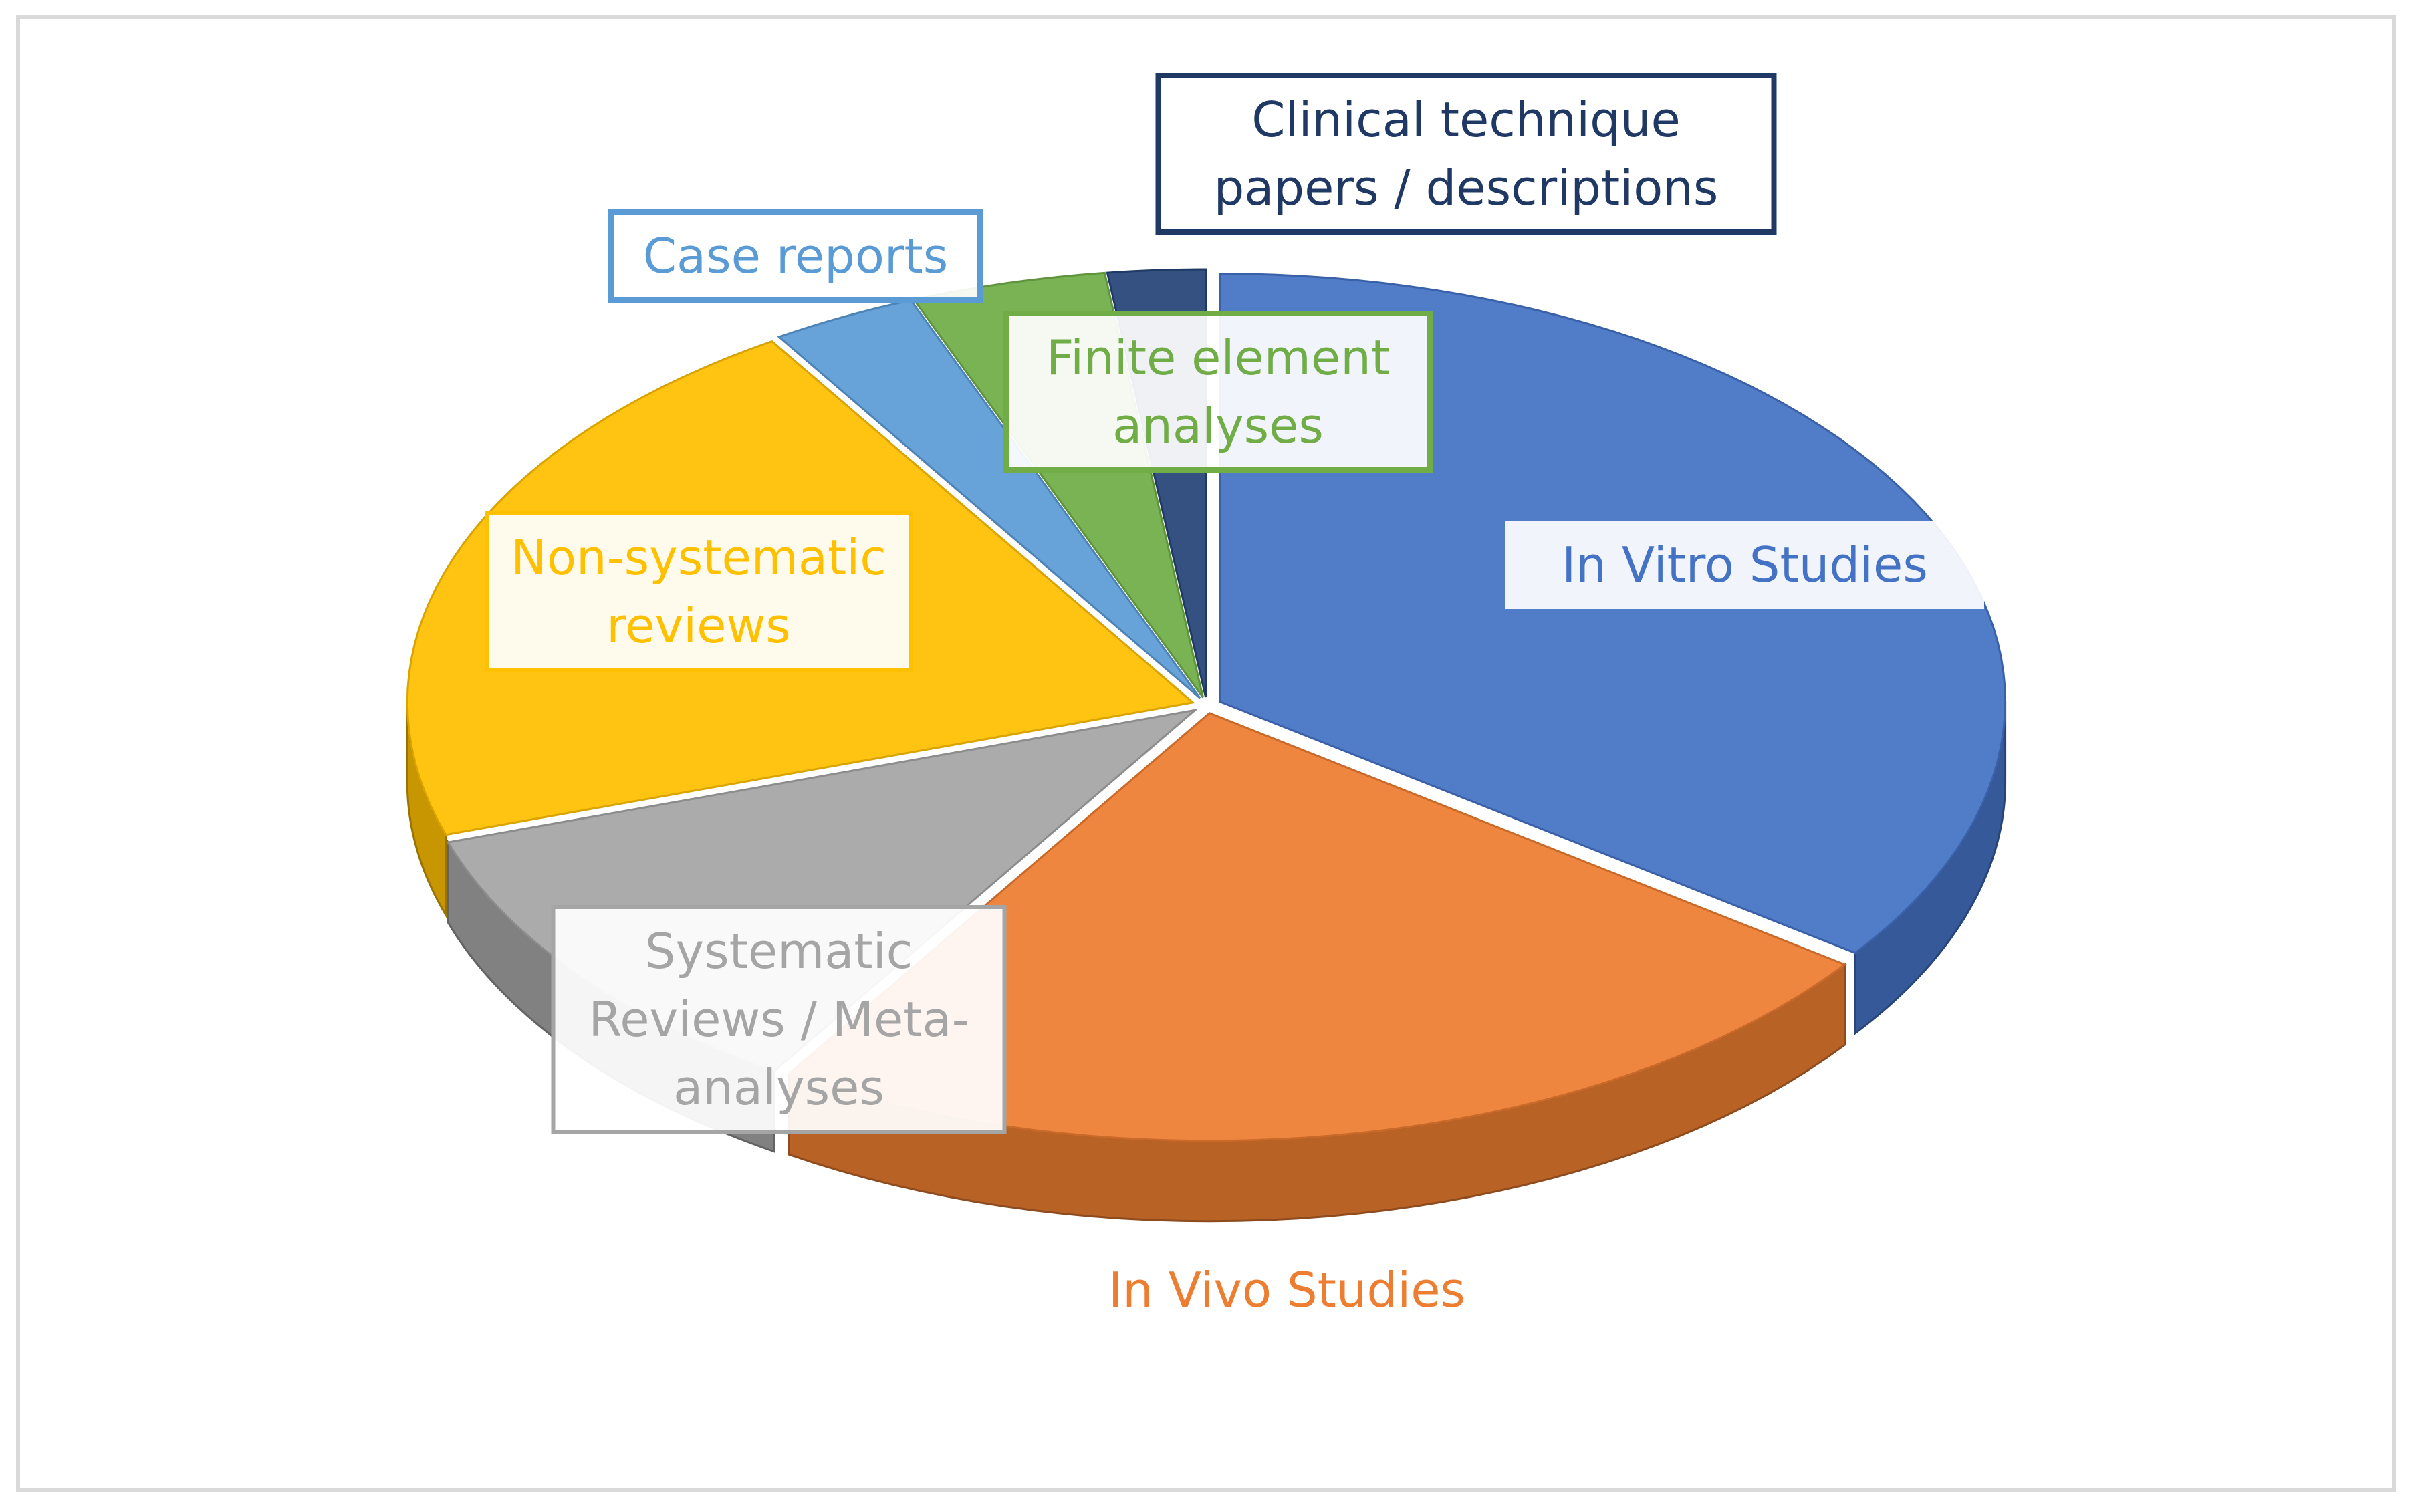 The width and height of the screenshot is (2414, 1512). I want to click on data-label-text: Case reports, so click(796, 256).